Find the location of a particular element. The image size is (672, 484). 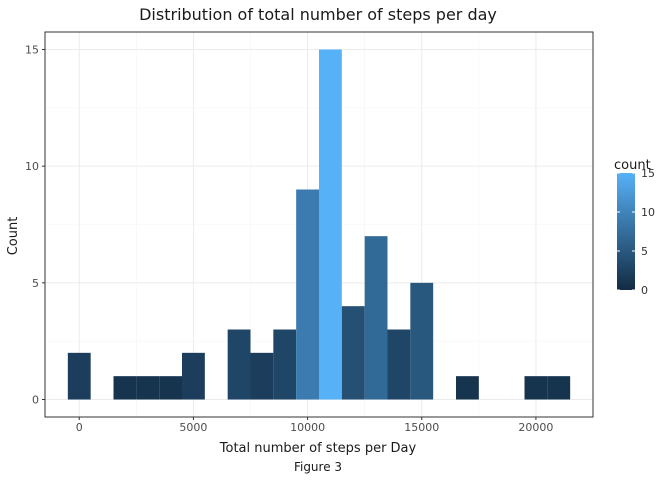

legend-title: count is located at coordinates (632, 165).